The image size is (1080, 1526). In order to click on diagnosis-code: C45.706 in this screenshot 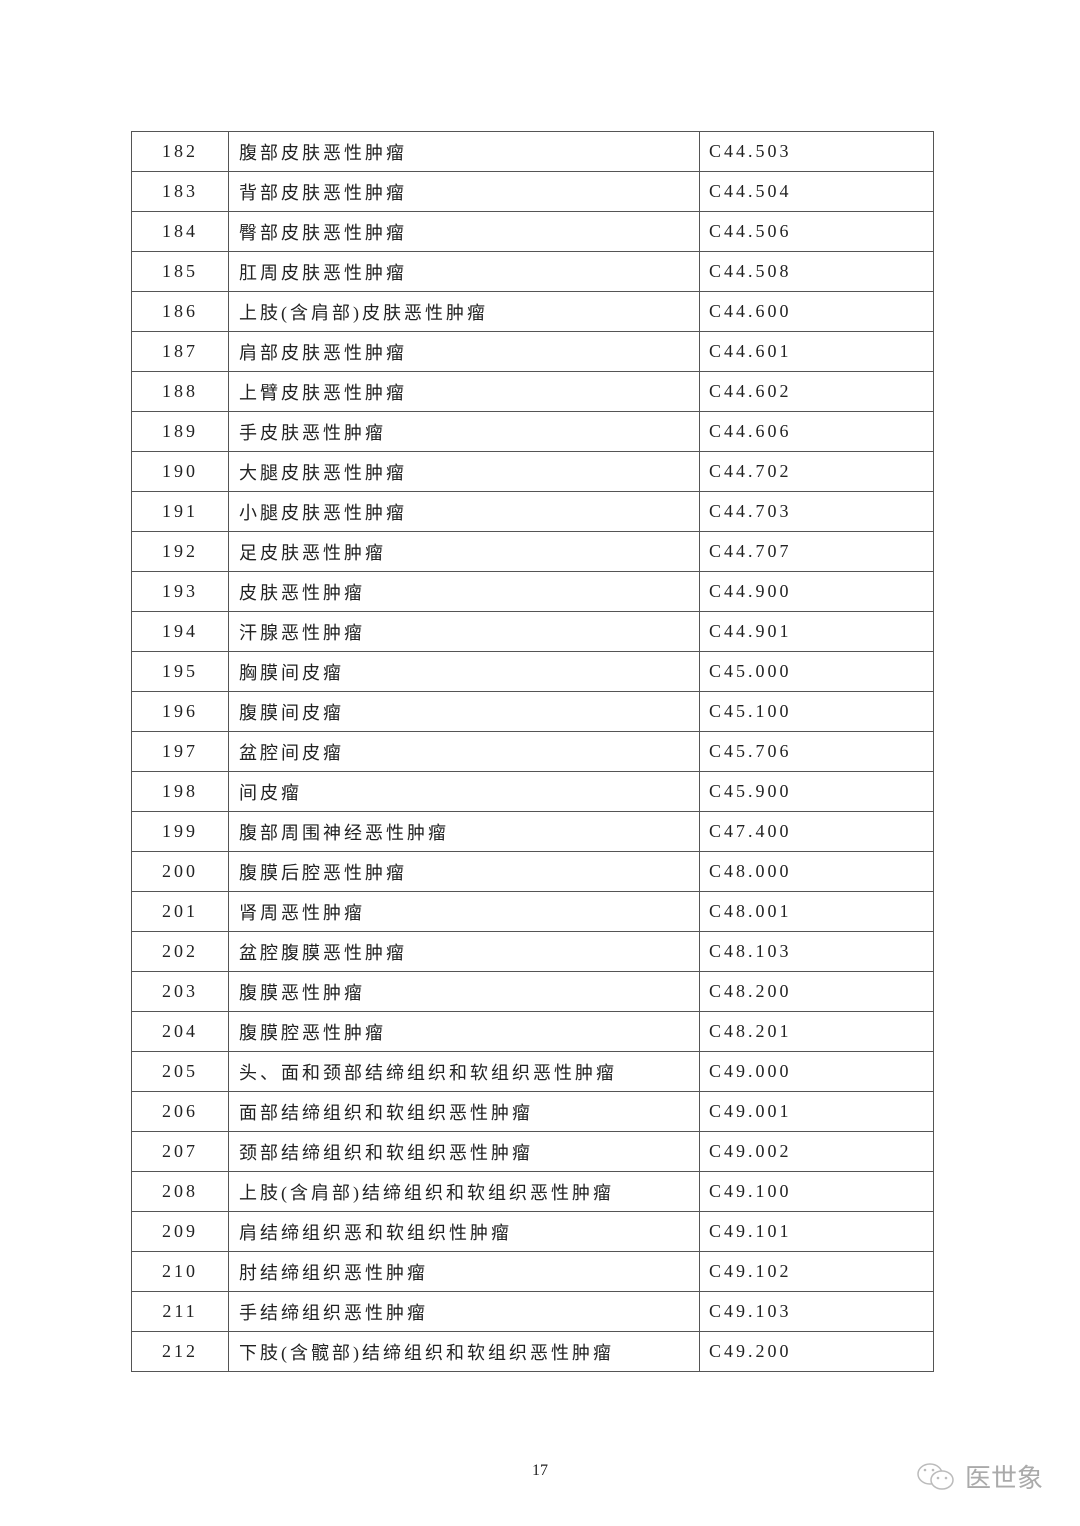, I will do `click(816, 751)`.